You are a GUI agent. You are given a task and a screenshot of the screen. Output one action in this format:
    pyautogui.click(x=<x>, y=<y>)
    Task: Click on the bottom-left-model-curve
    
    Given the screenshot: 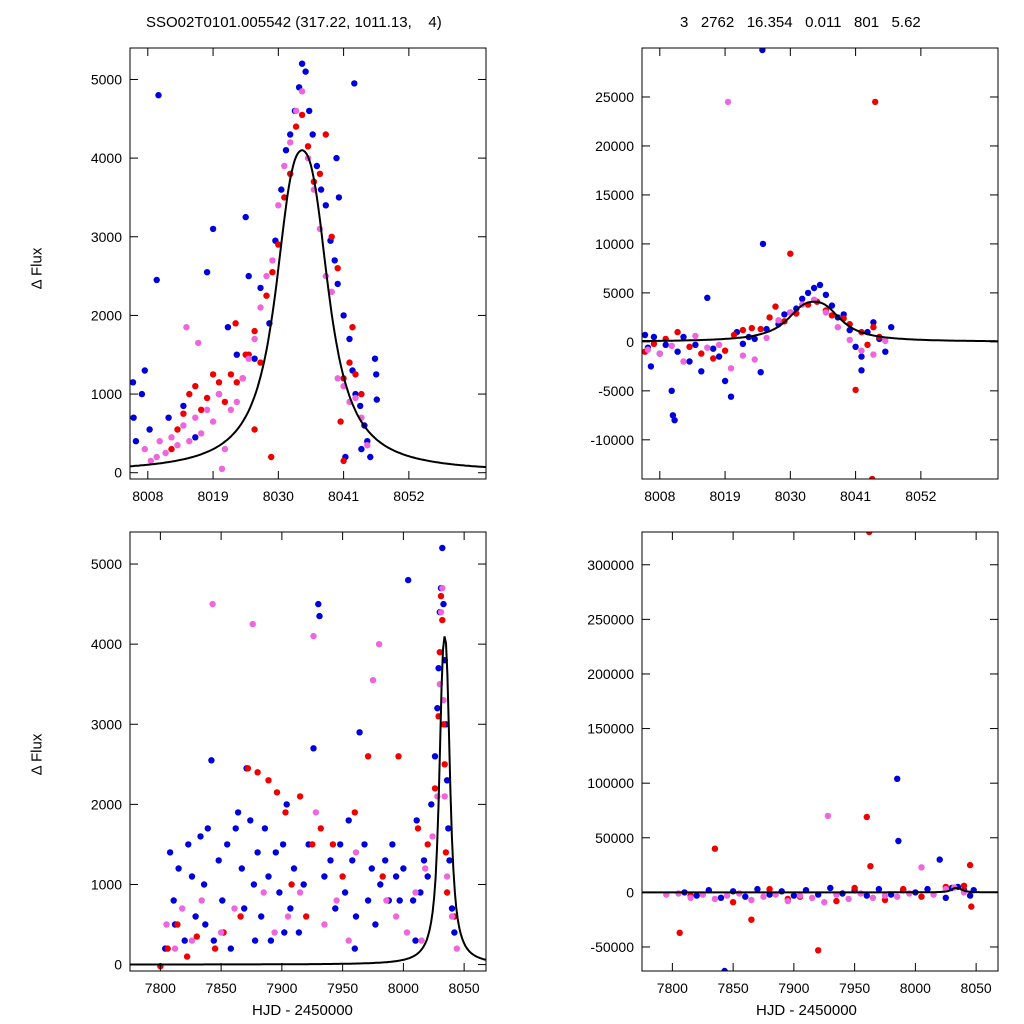 What is the action you would take?
    pyautogui.click(x=308, y=801)
    